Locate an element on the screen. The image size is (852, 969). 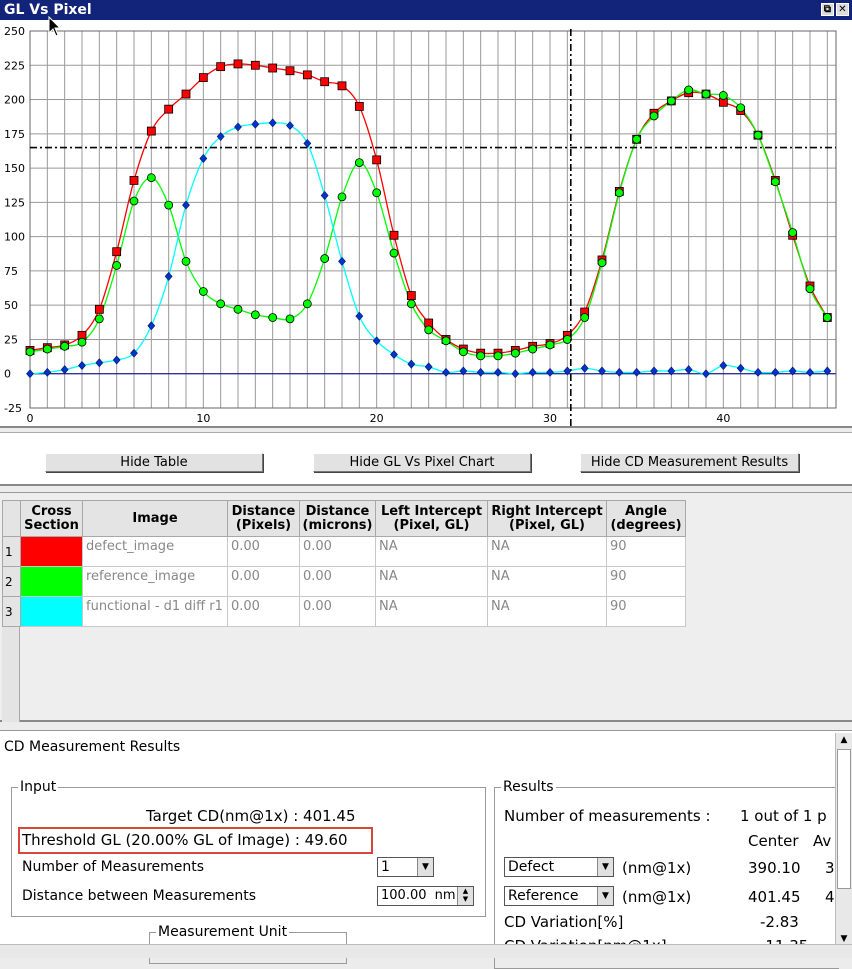
header-text: Distance is located at coordinates (337, 511).